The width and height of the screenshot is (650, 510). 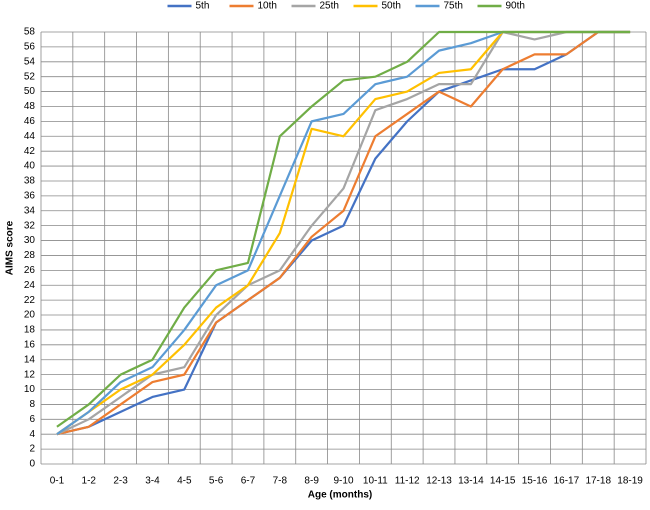 I want to click on legend-label: 90th, so click(x=515, y=6).